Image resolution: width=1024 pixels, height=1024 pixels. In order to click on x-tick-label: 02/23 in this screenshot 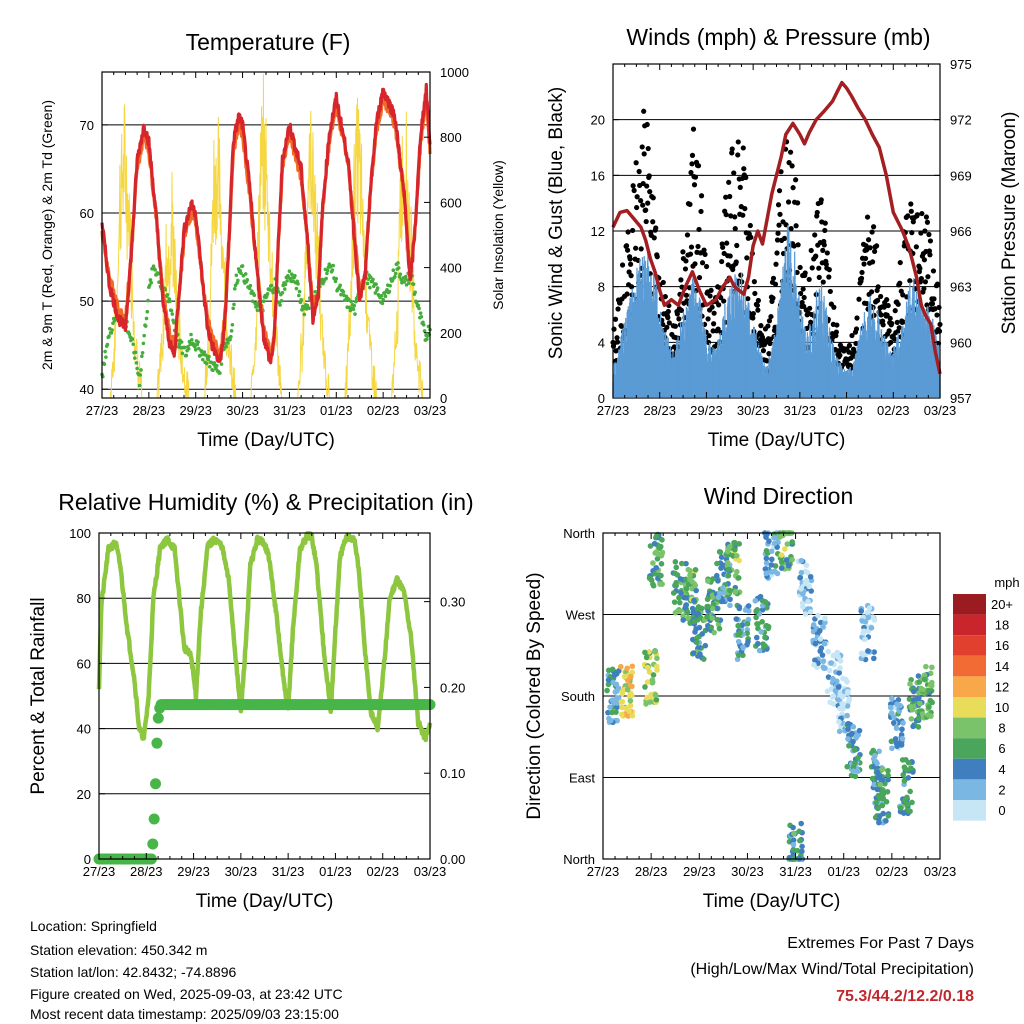, I will do `click(383, 410)`.